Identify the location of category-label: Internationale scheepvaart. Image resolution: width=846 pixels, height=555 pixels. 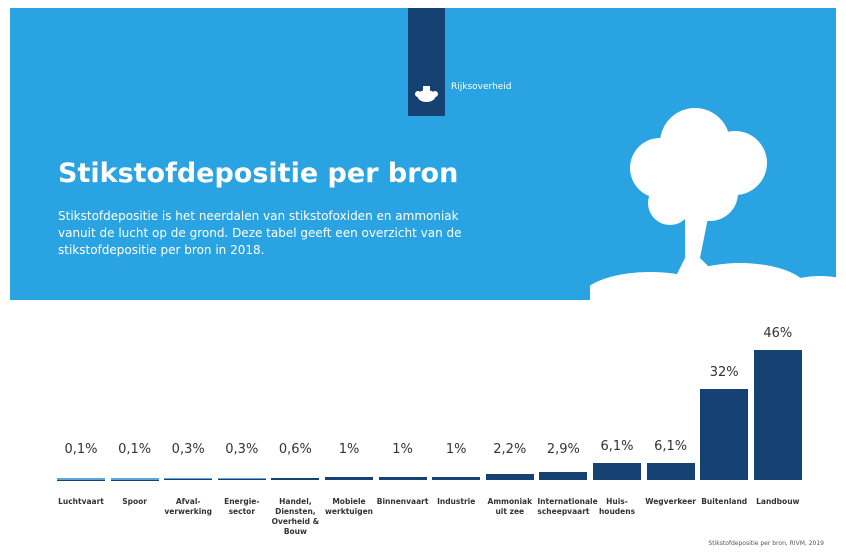
(567, 506).